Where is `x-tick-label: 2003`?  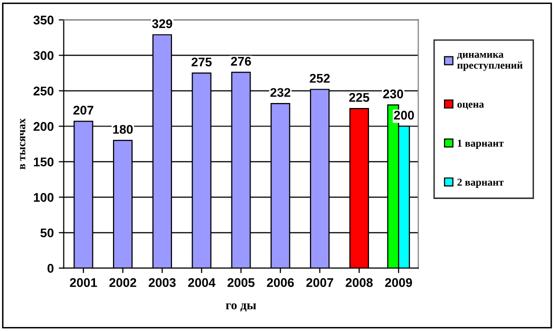
x-tick-label: 2003 is located at coordinates (162, 283).